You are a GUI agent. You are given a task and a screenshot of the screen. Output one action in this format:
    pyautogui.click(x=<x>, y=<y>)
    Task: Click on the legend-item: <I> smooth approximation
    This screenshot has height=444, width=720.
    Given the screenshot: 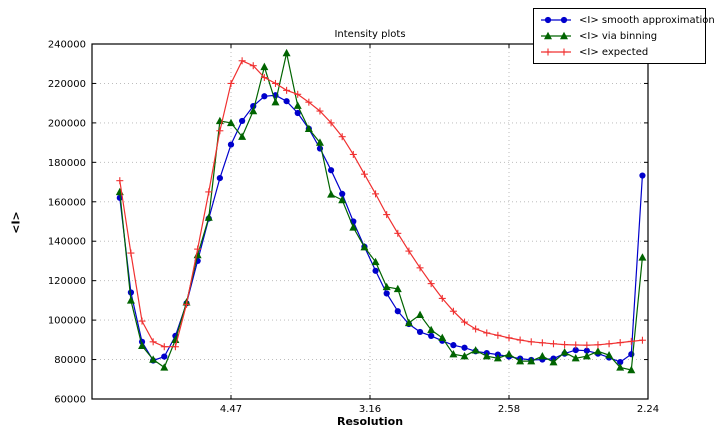 What is the action you would take?
    pyautogui.click(x=627, y=20)
    